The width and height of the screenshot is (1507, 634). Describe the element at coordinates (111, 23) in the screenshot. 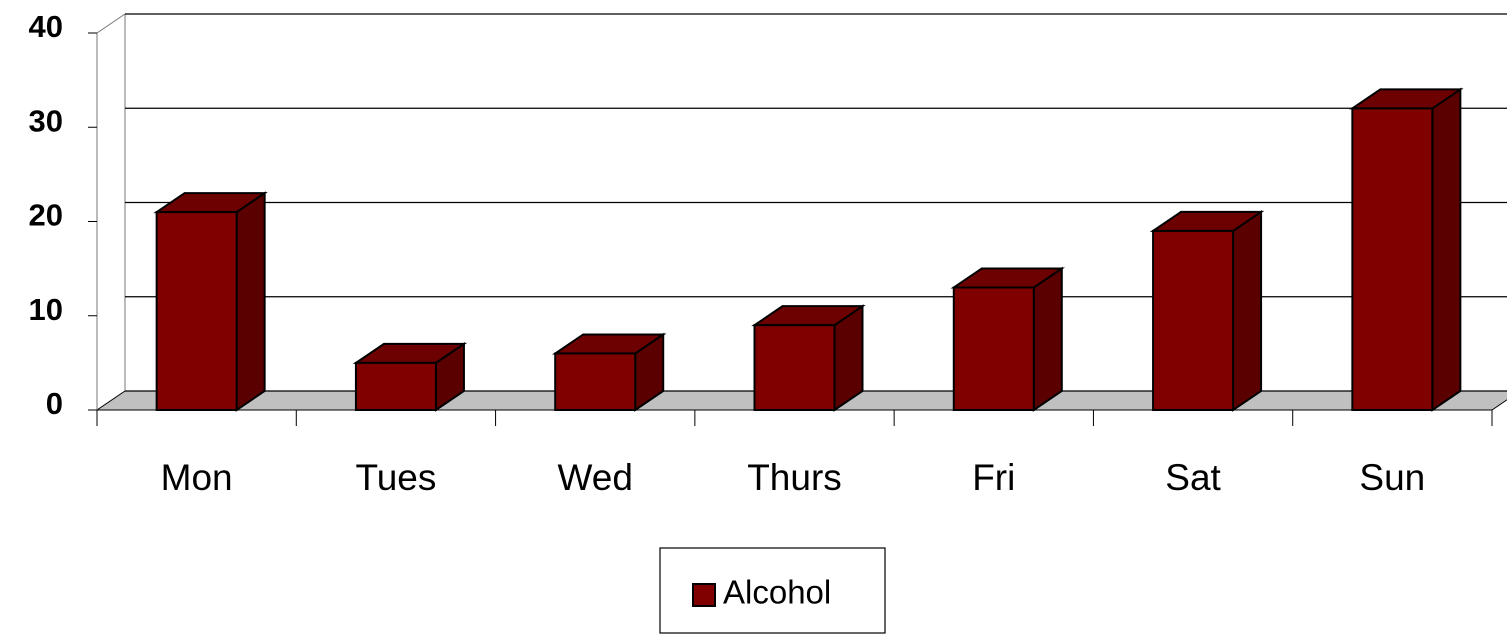

I see `wall-edge` at that location.